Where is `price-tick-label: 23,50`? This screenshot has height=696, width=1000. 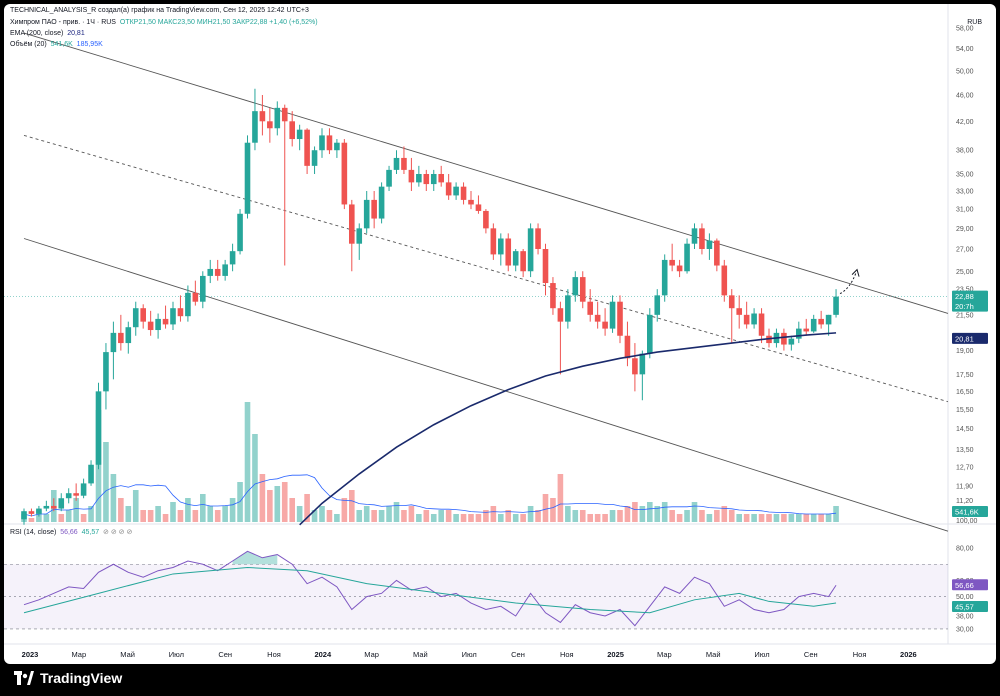 price-tick-label: 23,50 is located at coordinates (965, 290).